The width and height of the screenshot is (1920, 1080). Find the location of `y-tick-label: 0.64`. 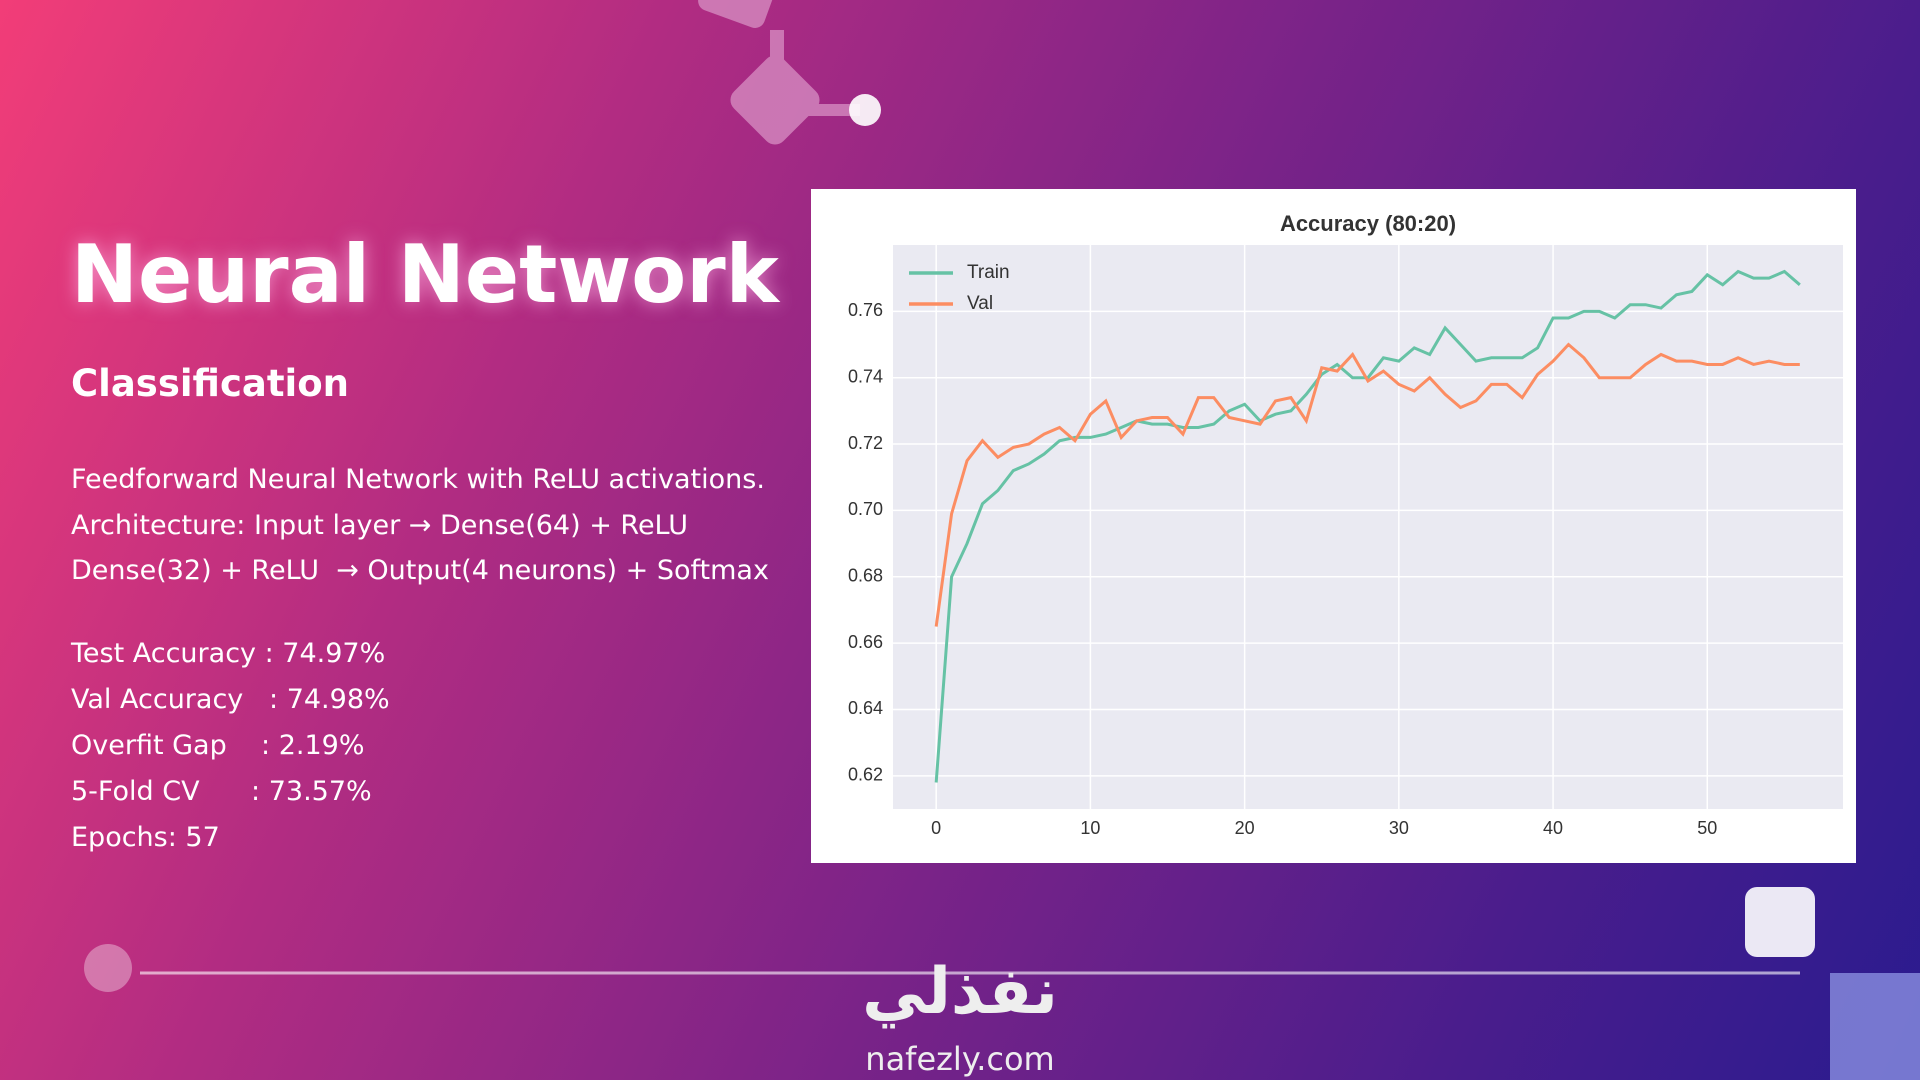

y-tick-label: 0.64 is located at coordinates (865, 708).